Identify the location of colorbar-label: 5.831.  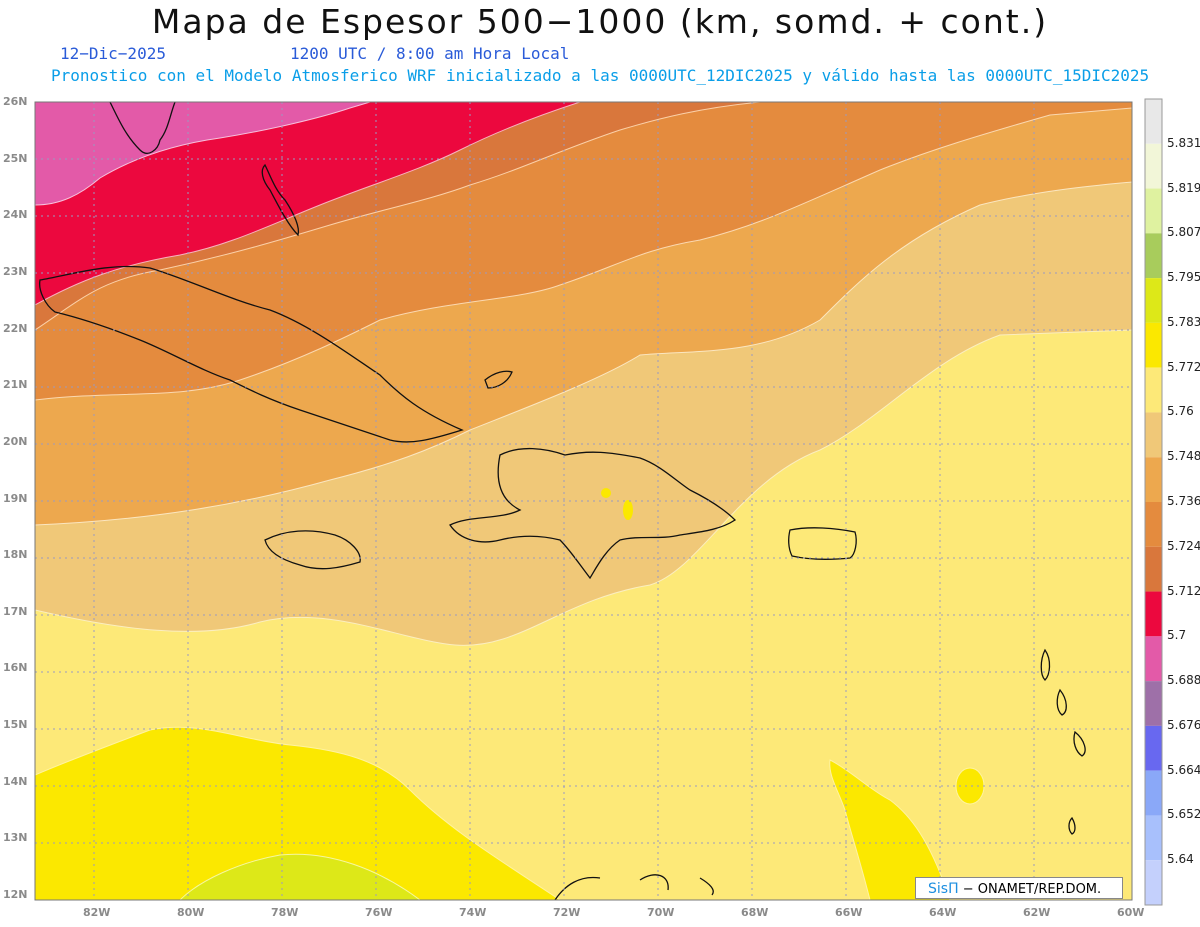
(1183, 142).